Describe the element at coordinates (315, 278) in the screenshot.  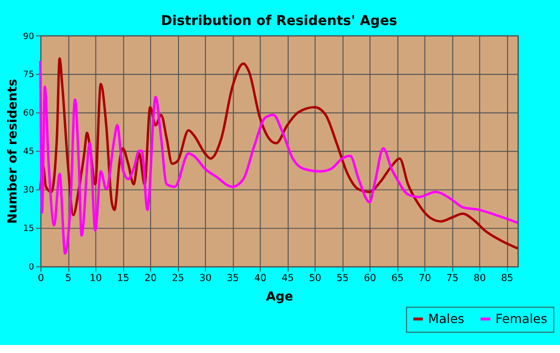
I see `x-tick-label: 50` at that location.